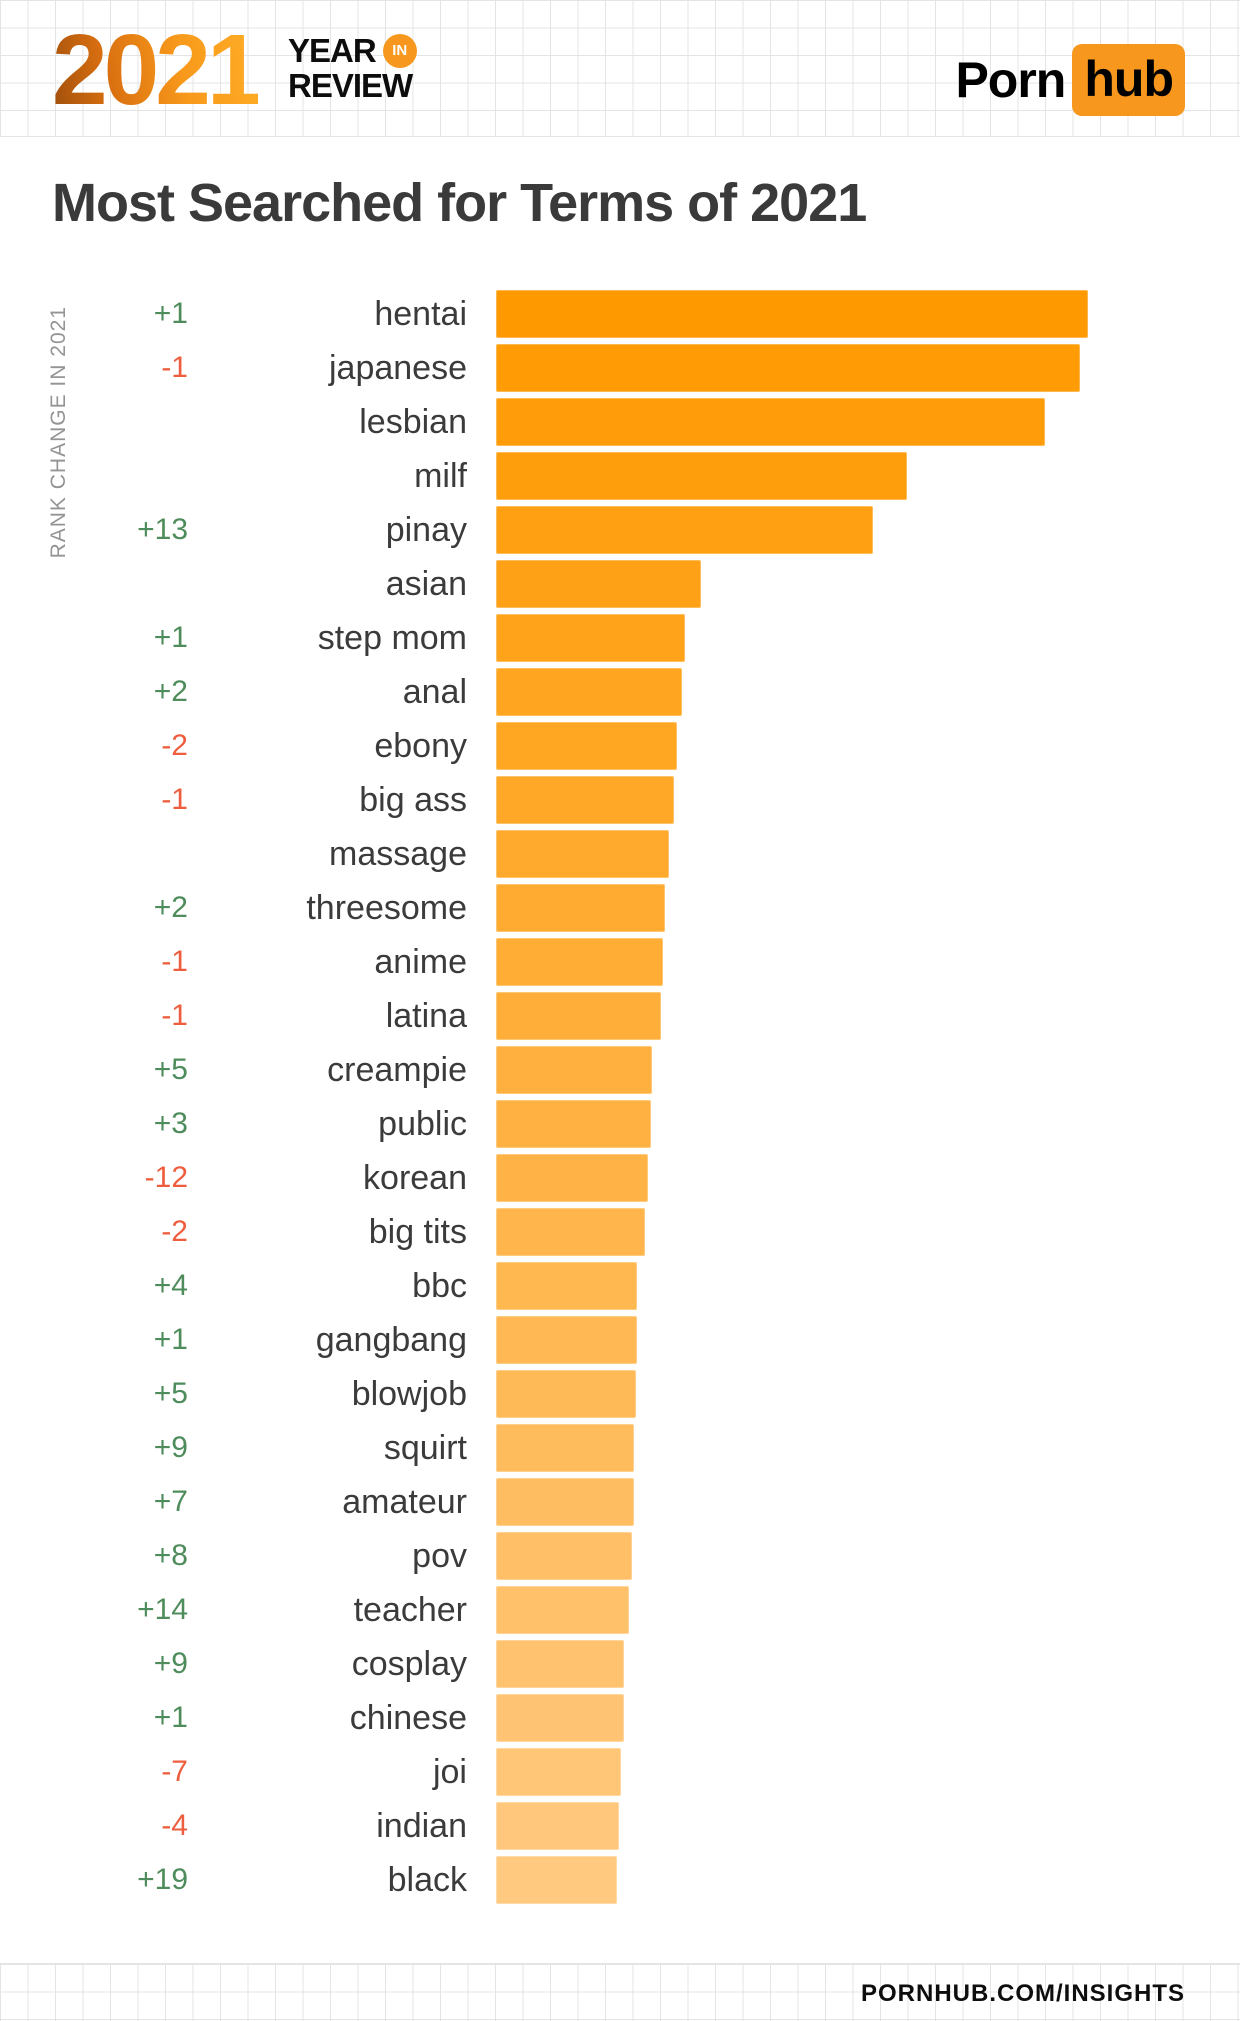  Describe the element at coordinates (174, 1771) in the screenshot. I see `rank-change: -7` at that location.